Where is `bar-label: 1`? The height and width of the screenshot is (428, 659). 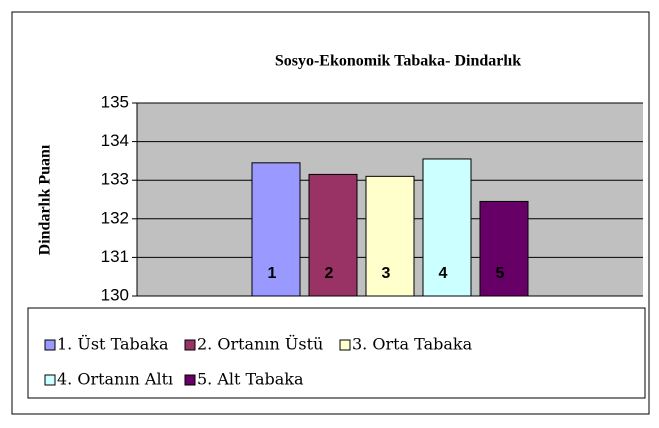 bar-label: 1 is located at coordinates (272, 273).